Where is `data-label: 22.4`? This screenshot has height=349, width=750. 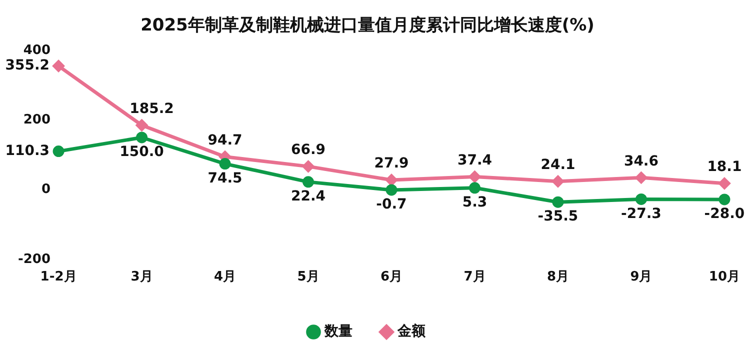 data-label: 22.4 is located at coordinates (308, 196).